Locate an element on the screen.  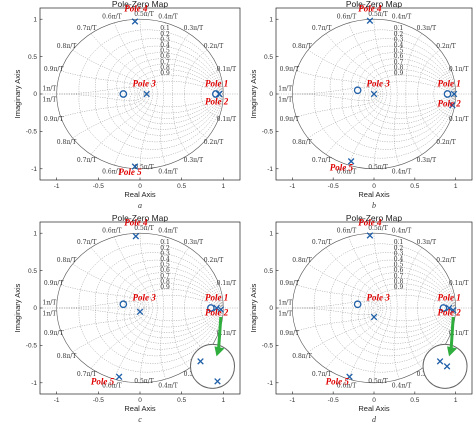
freq-label: 0.9π/T is located at coordinates (290, 333).